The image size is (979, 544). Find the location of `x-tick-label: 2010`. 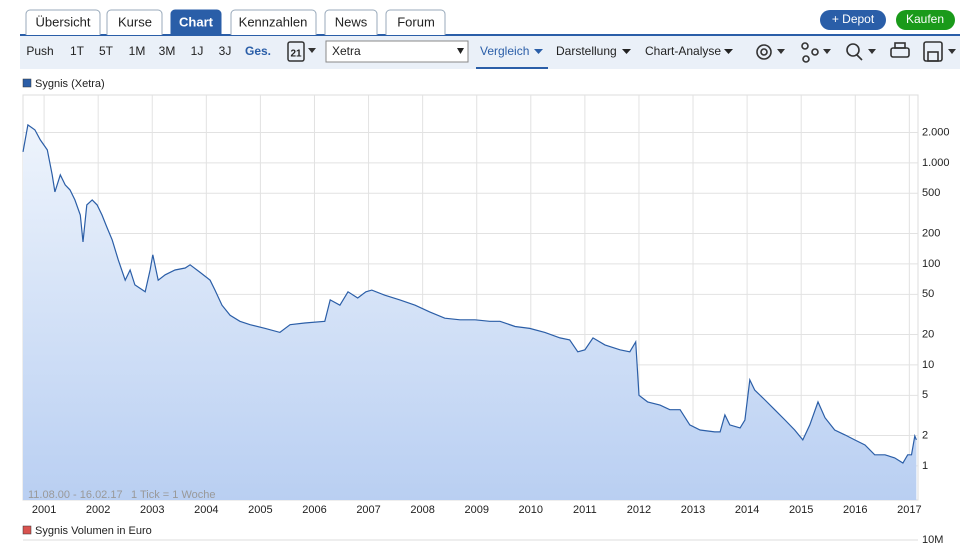

x-tick-label: 2010 is located at coordinates (531, 510).